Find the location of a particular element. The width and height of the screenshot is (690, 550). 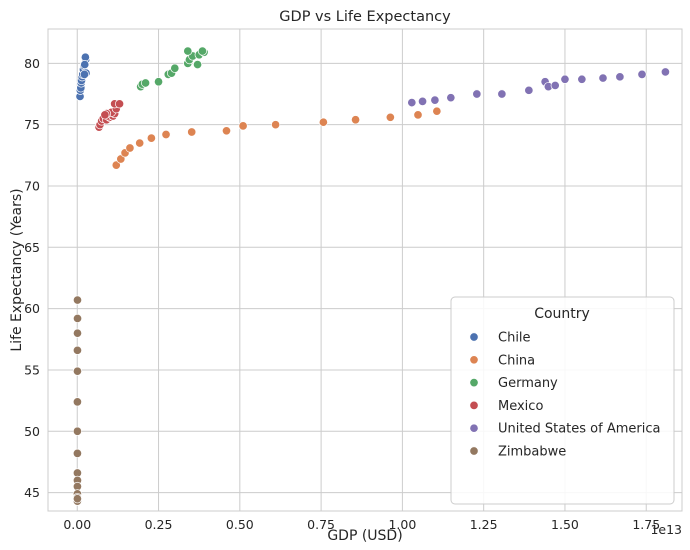

y-tick-label: 50 is located at coordinates (32, 431).